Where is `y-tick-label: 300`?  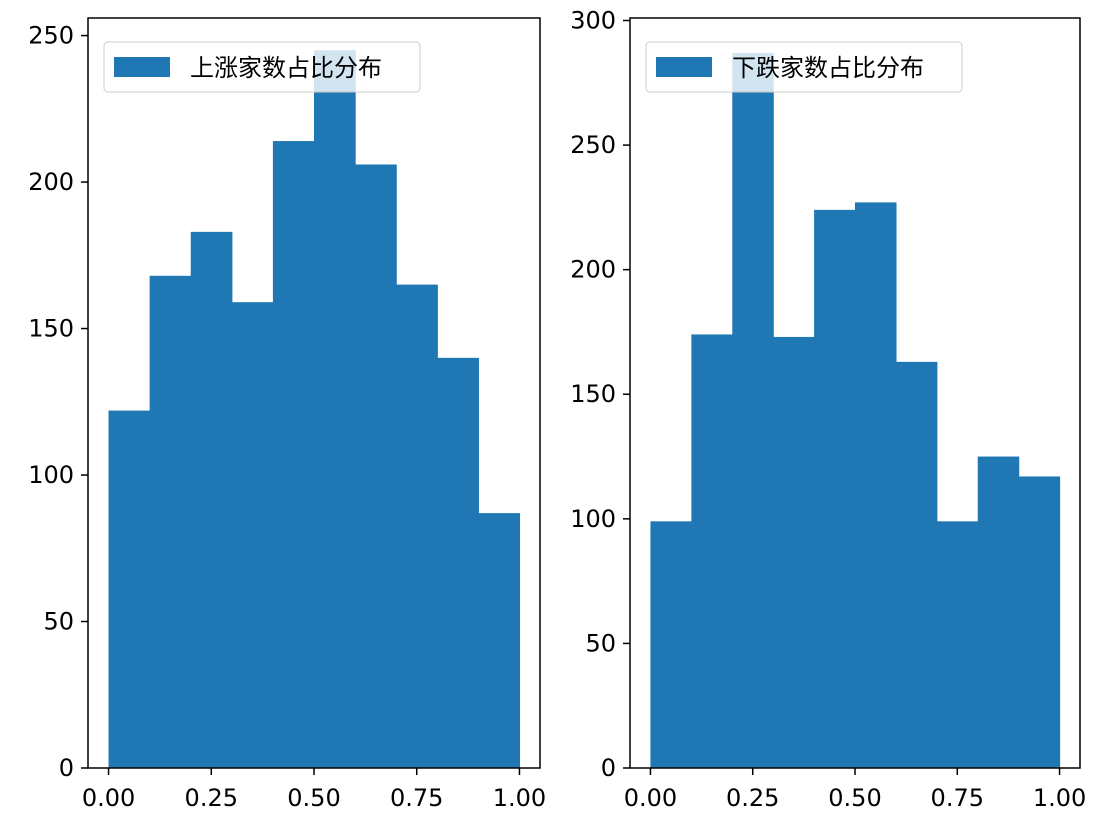 y-tick-label: 300 is located at coordinates (593, 20).